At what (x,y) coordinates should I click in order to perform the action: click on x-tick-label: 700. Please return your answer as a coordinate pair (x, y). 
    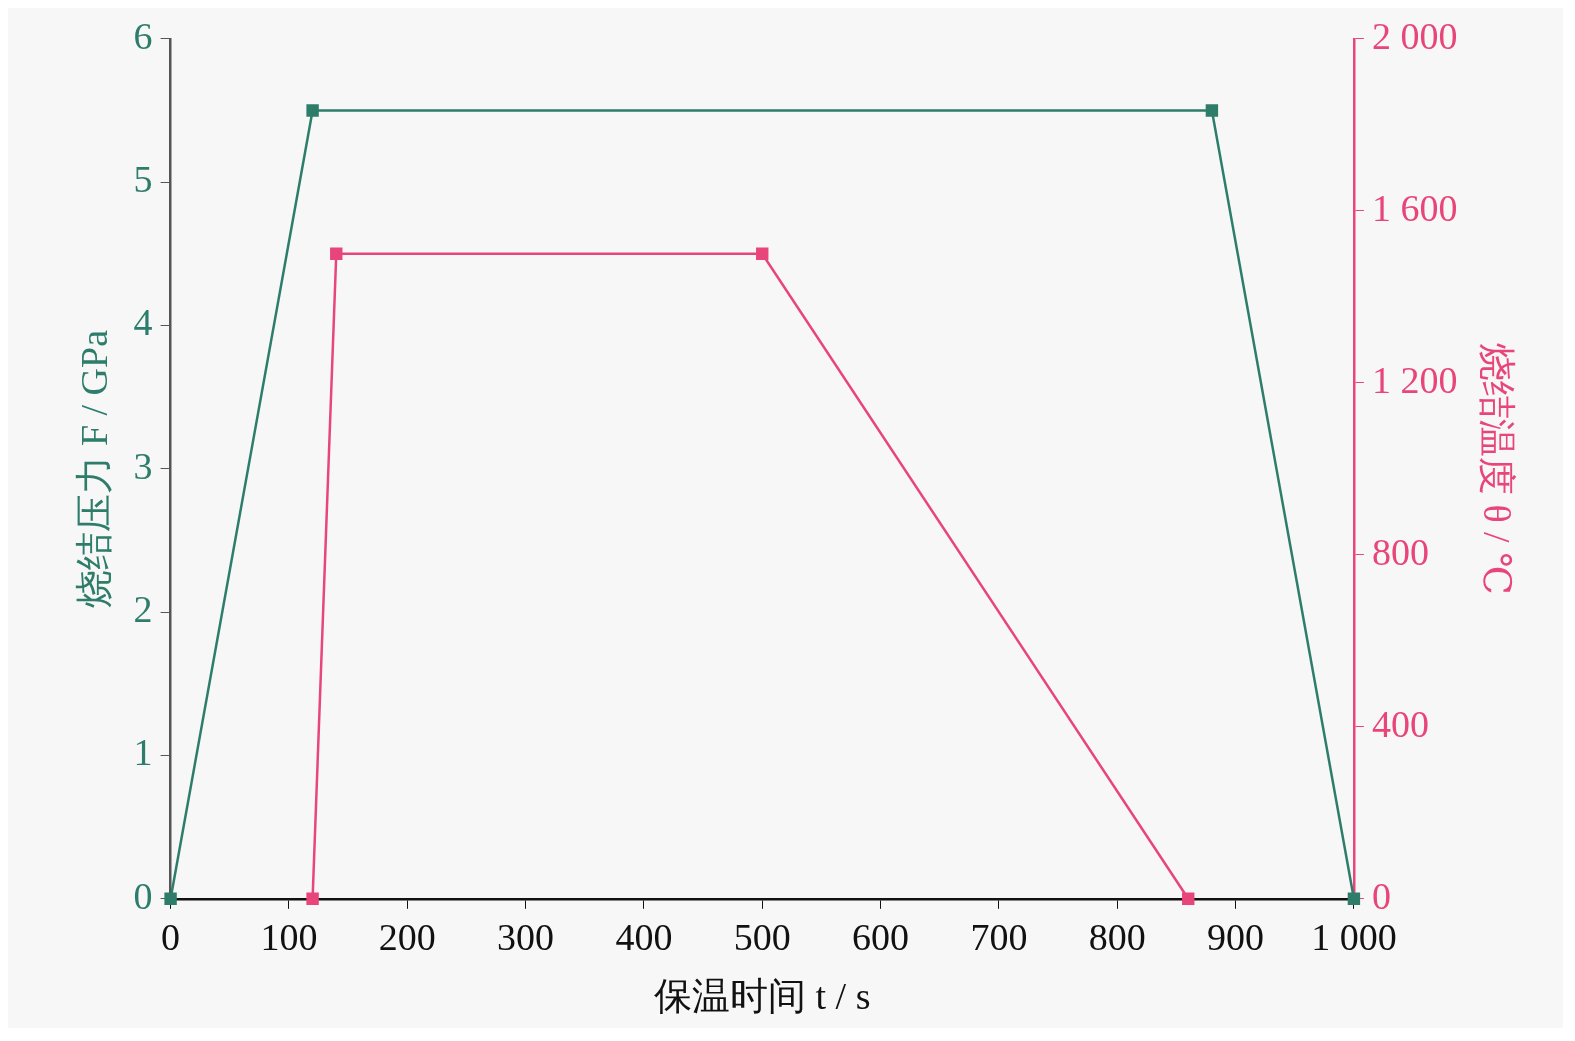
    Looking at the image, I should click on (999, 936).